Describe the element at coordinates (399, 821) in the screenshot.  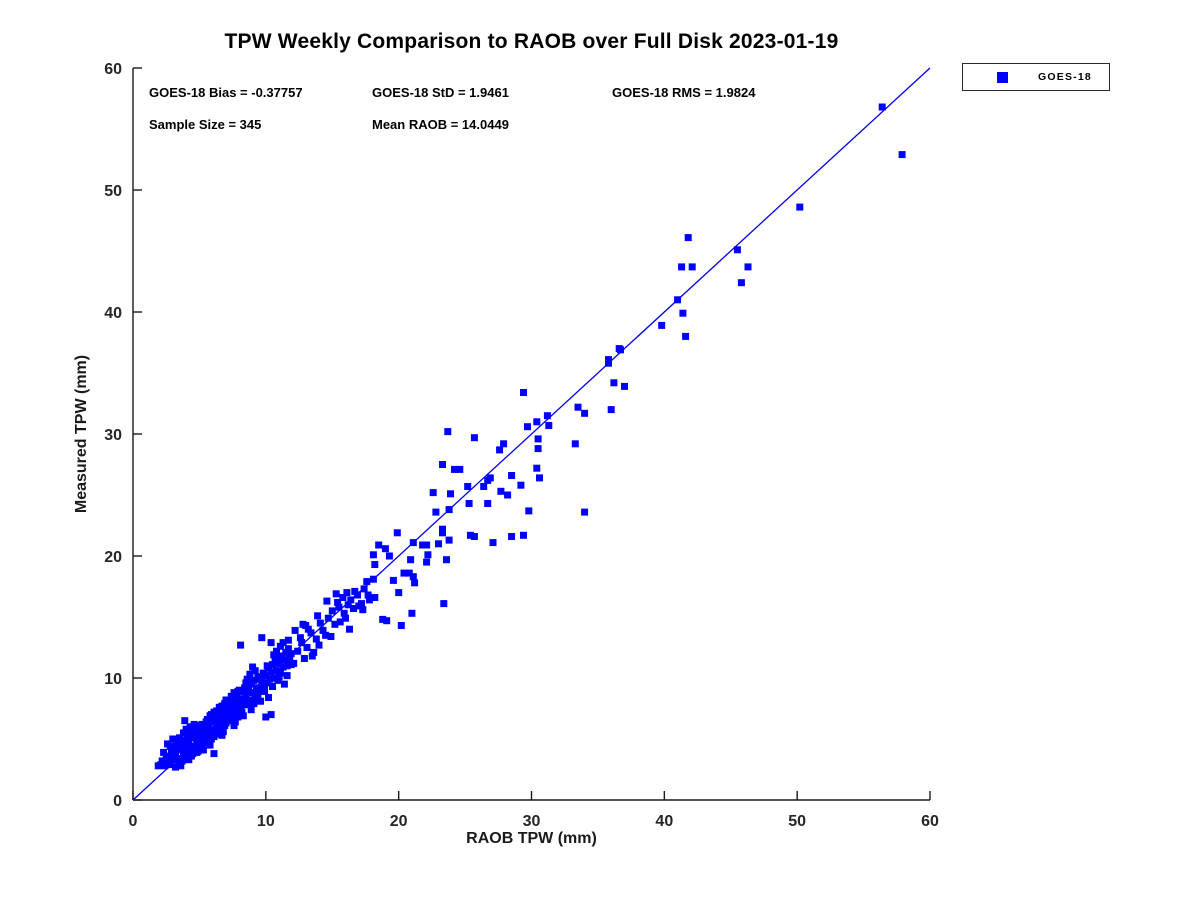
I see `x-tick-label: 20` at that location.